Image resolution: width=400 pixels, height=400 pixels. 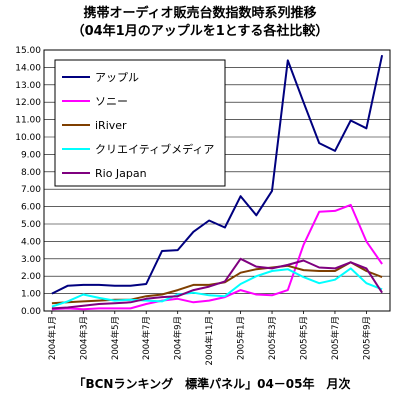 I want to click on chart-caption: 「BCNランキング 標準パネル」04－05年 月次, so click(x=211, y=383).